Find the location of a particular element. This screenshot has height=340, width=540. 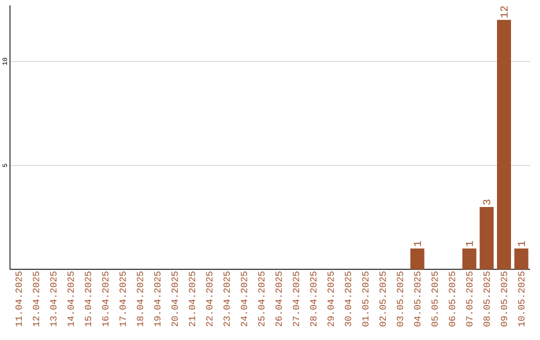

x-tick-label: 03.05.2025 is located at coordinates (400, 299).